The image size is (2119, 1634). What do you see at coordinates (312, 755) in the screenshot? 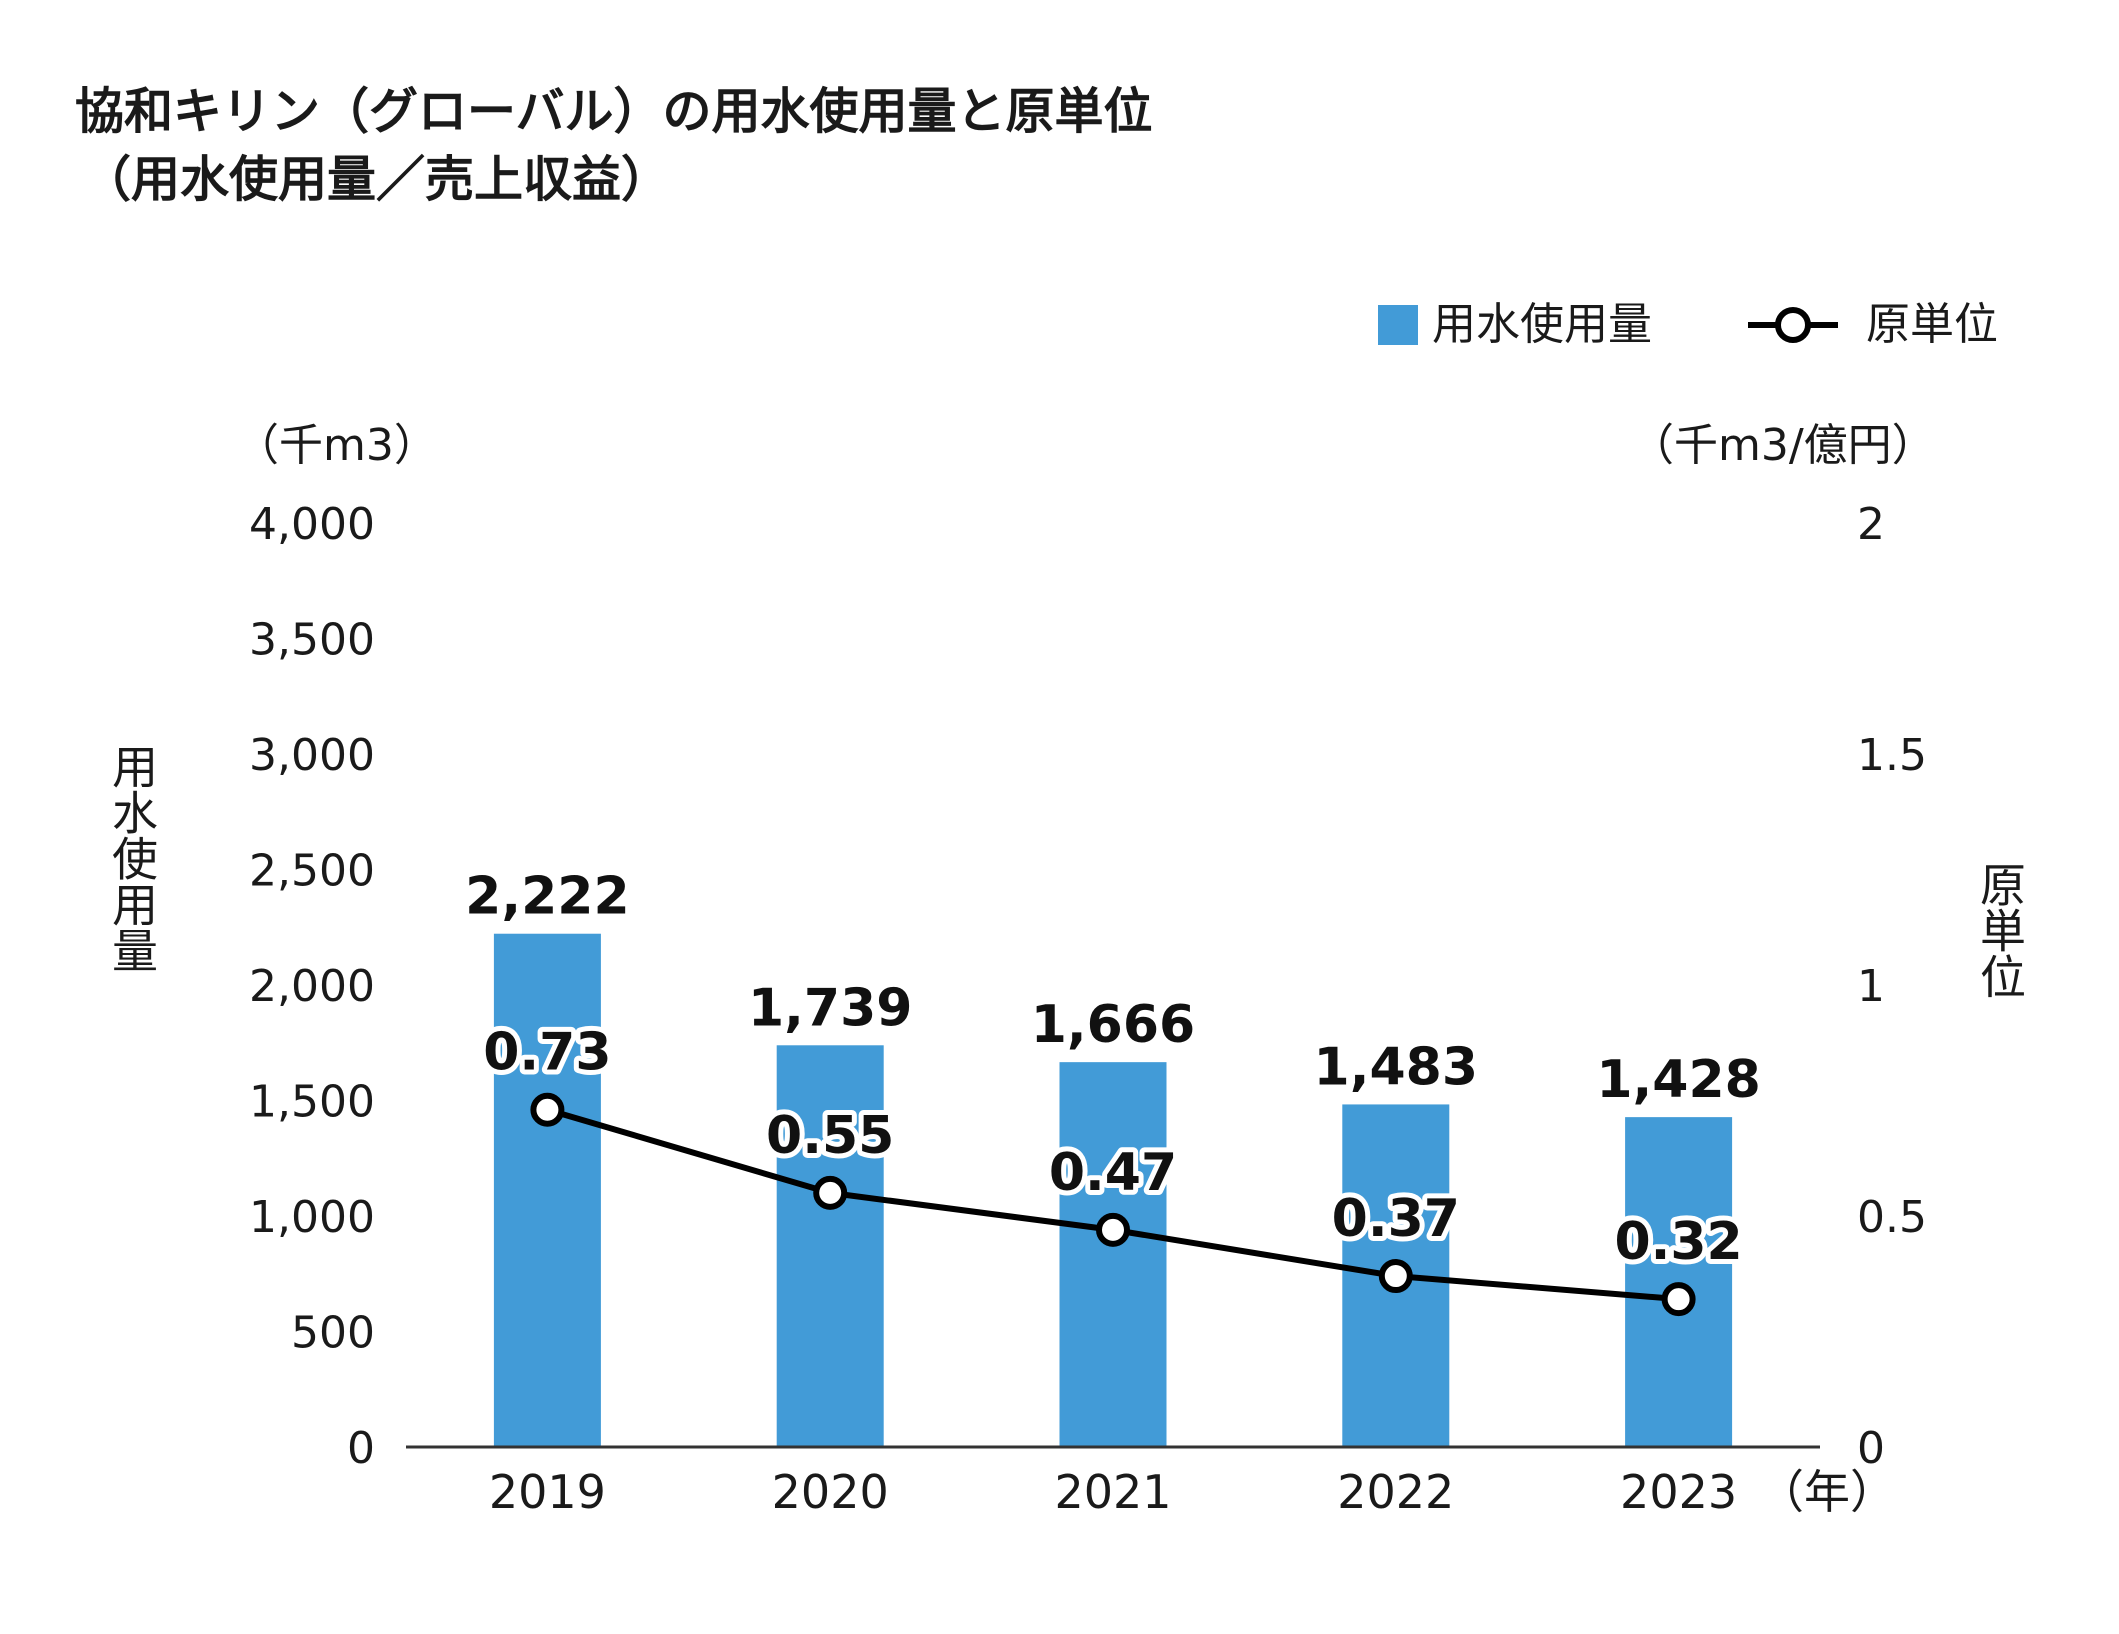
I see `left-tick-label: 3,000` at bounding box center [312, 755].